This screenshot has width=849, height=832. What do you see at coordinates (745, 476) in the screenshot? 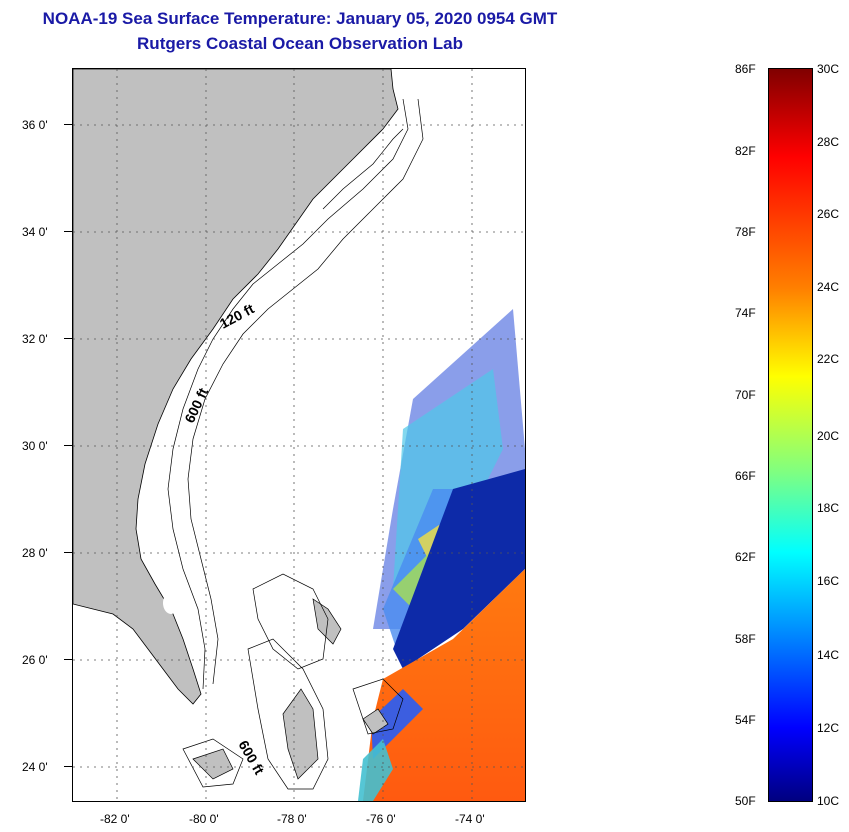
I see `cb-f-66: 66F` at bounding box center [745, 476].